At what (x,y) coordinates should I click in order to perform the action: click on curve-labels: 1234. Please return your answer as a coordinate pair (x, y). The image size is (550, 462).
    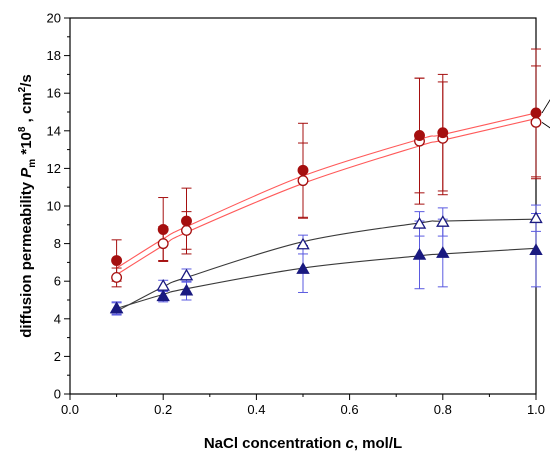
    Looking at the image, I should click on (545, 114).